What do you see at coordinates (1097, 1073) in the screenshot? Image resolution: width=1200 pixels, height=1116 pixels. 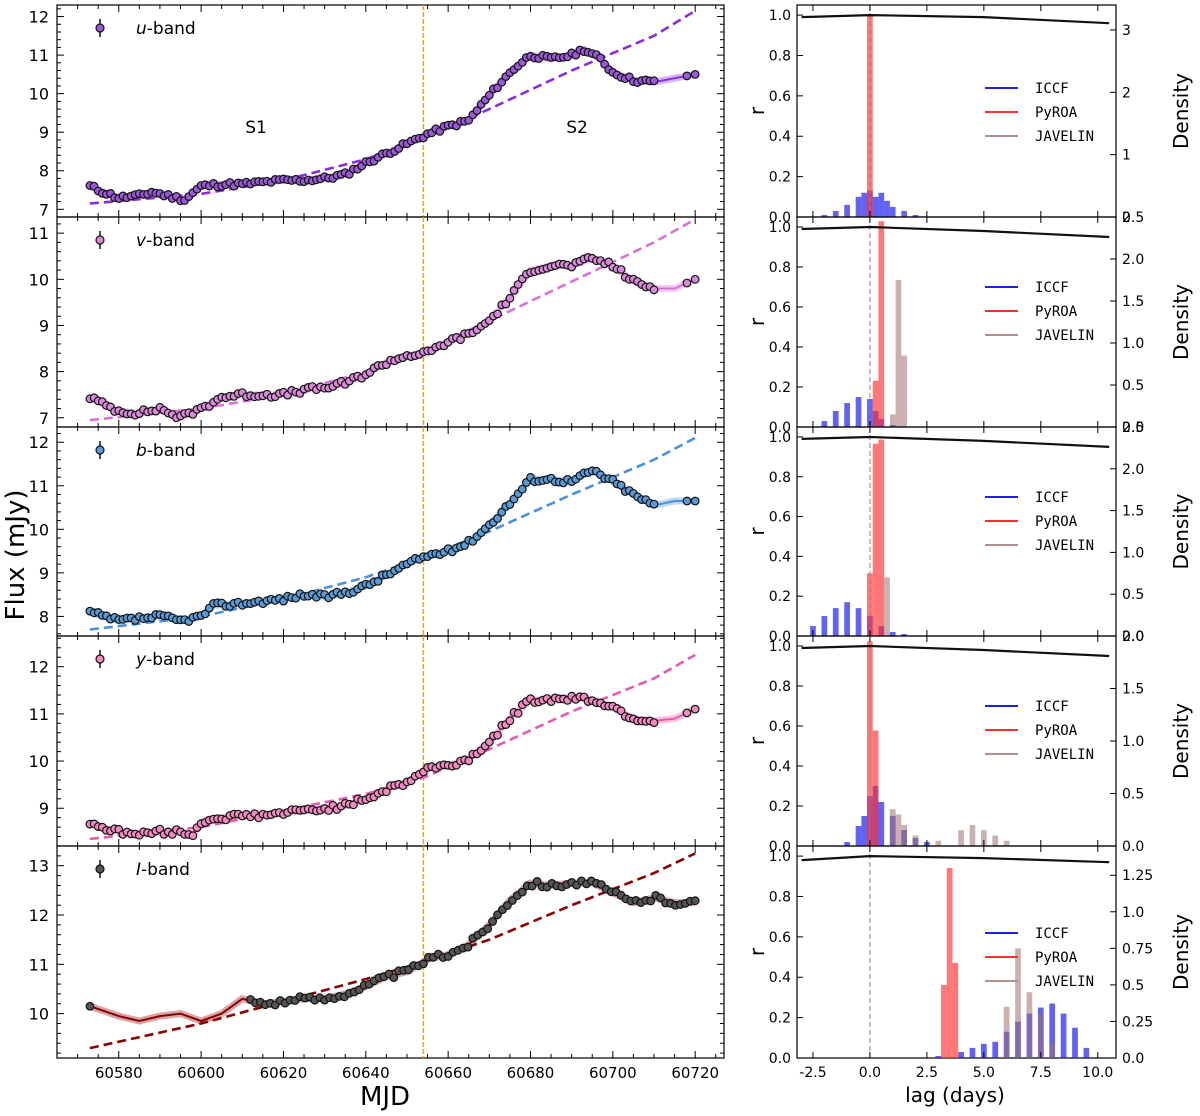 I see `lag-tick-label: 10.0` at bounding box center [1097, 1073].